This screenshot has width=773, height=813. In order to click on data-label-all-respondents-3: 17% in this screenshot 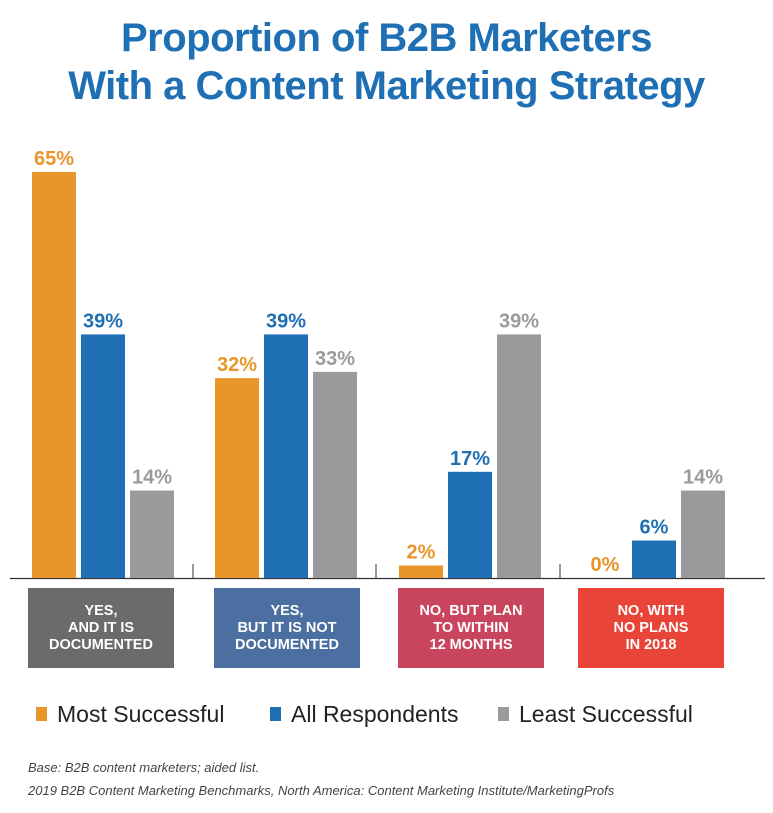, I will do `click(470, 459)`.